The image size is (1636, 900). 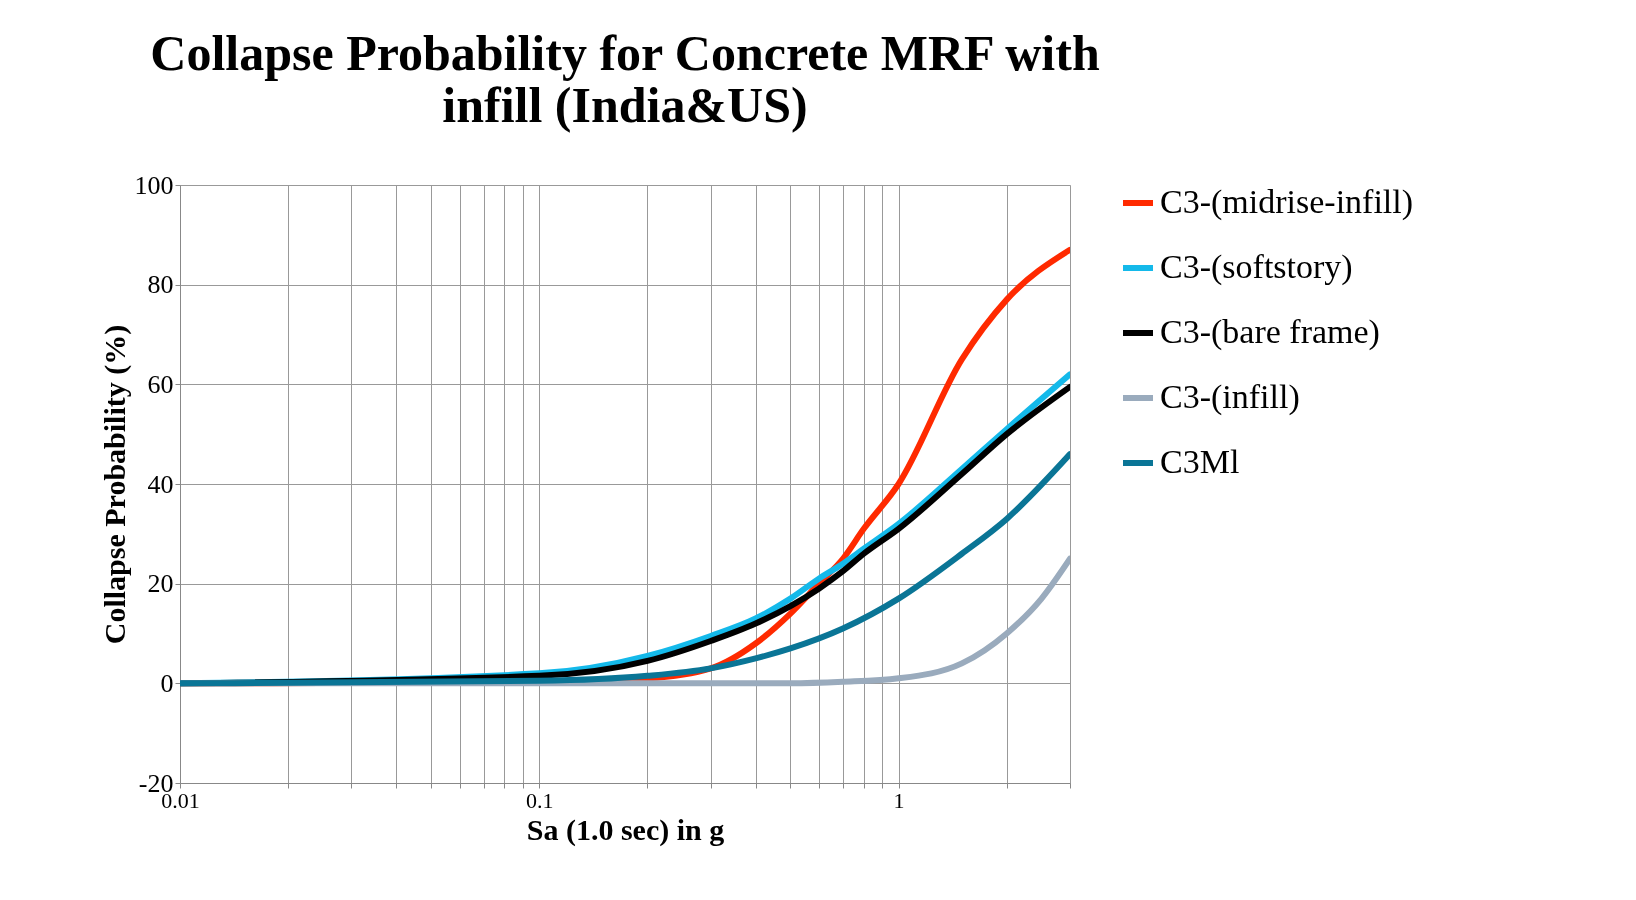 What do you see at coordinates (899, 800) in the screenshot?
I see `x-tick-label: 1` at bounding box center [899, 800].